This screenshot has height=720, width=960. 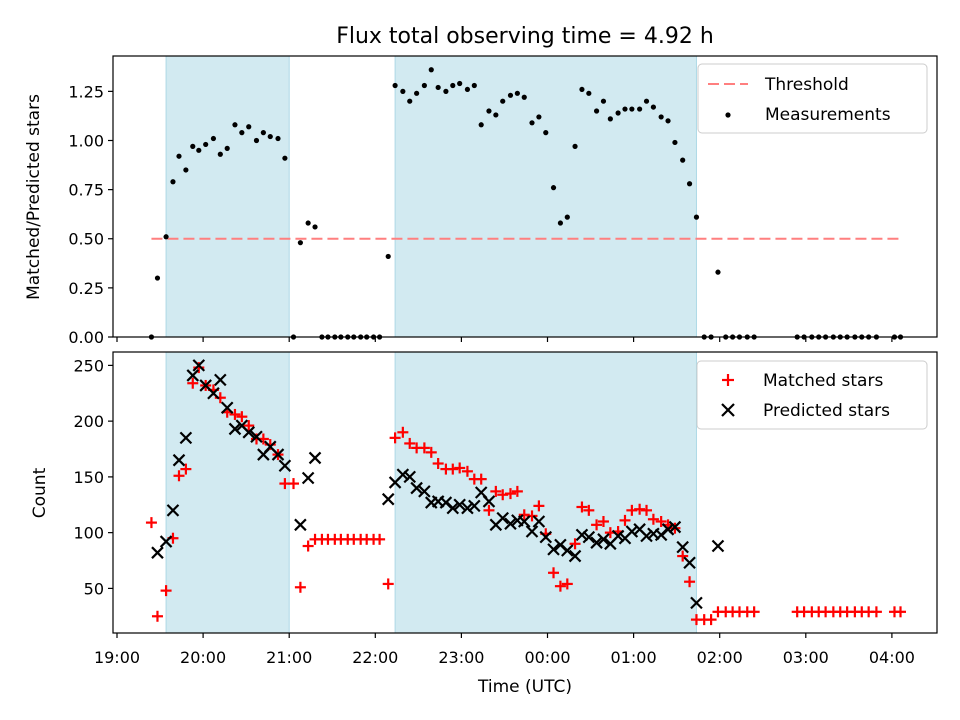 I want to click on top-x-ticks, so click(x=504, y=339).